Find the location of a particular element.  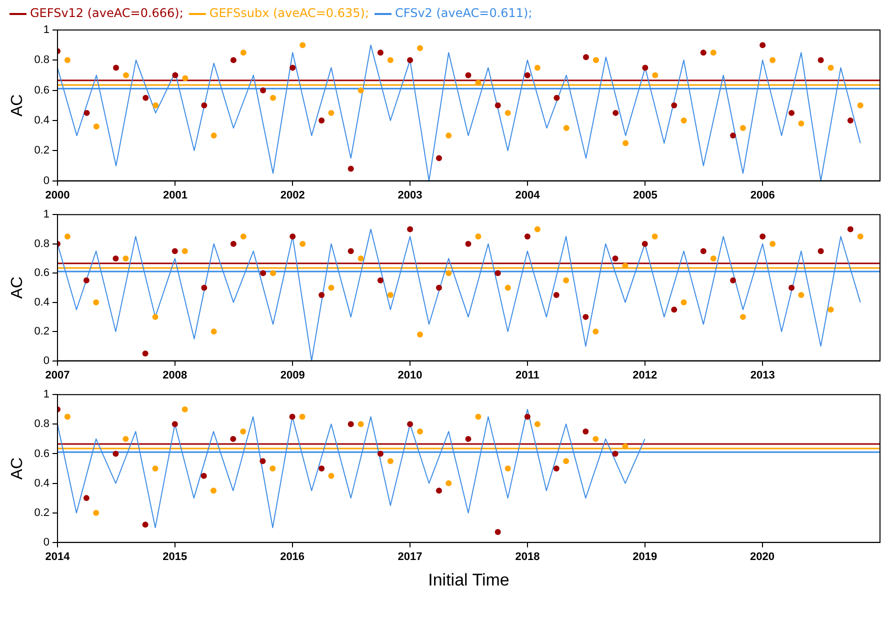

legend-label: GEFSv12 (aveAC=0.666); is located at coordinates (107, 13).